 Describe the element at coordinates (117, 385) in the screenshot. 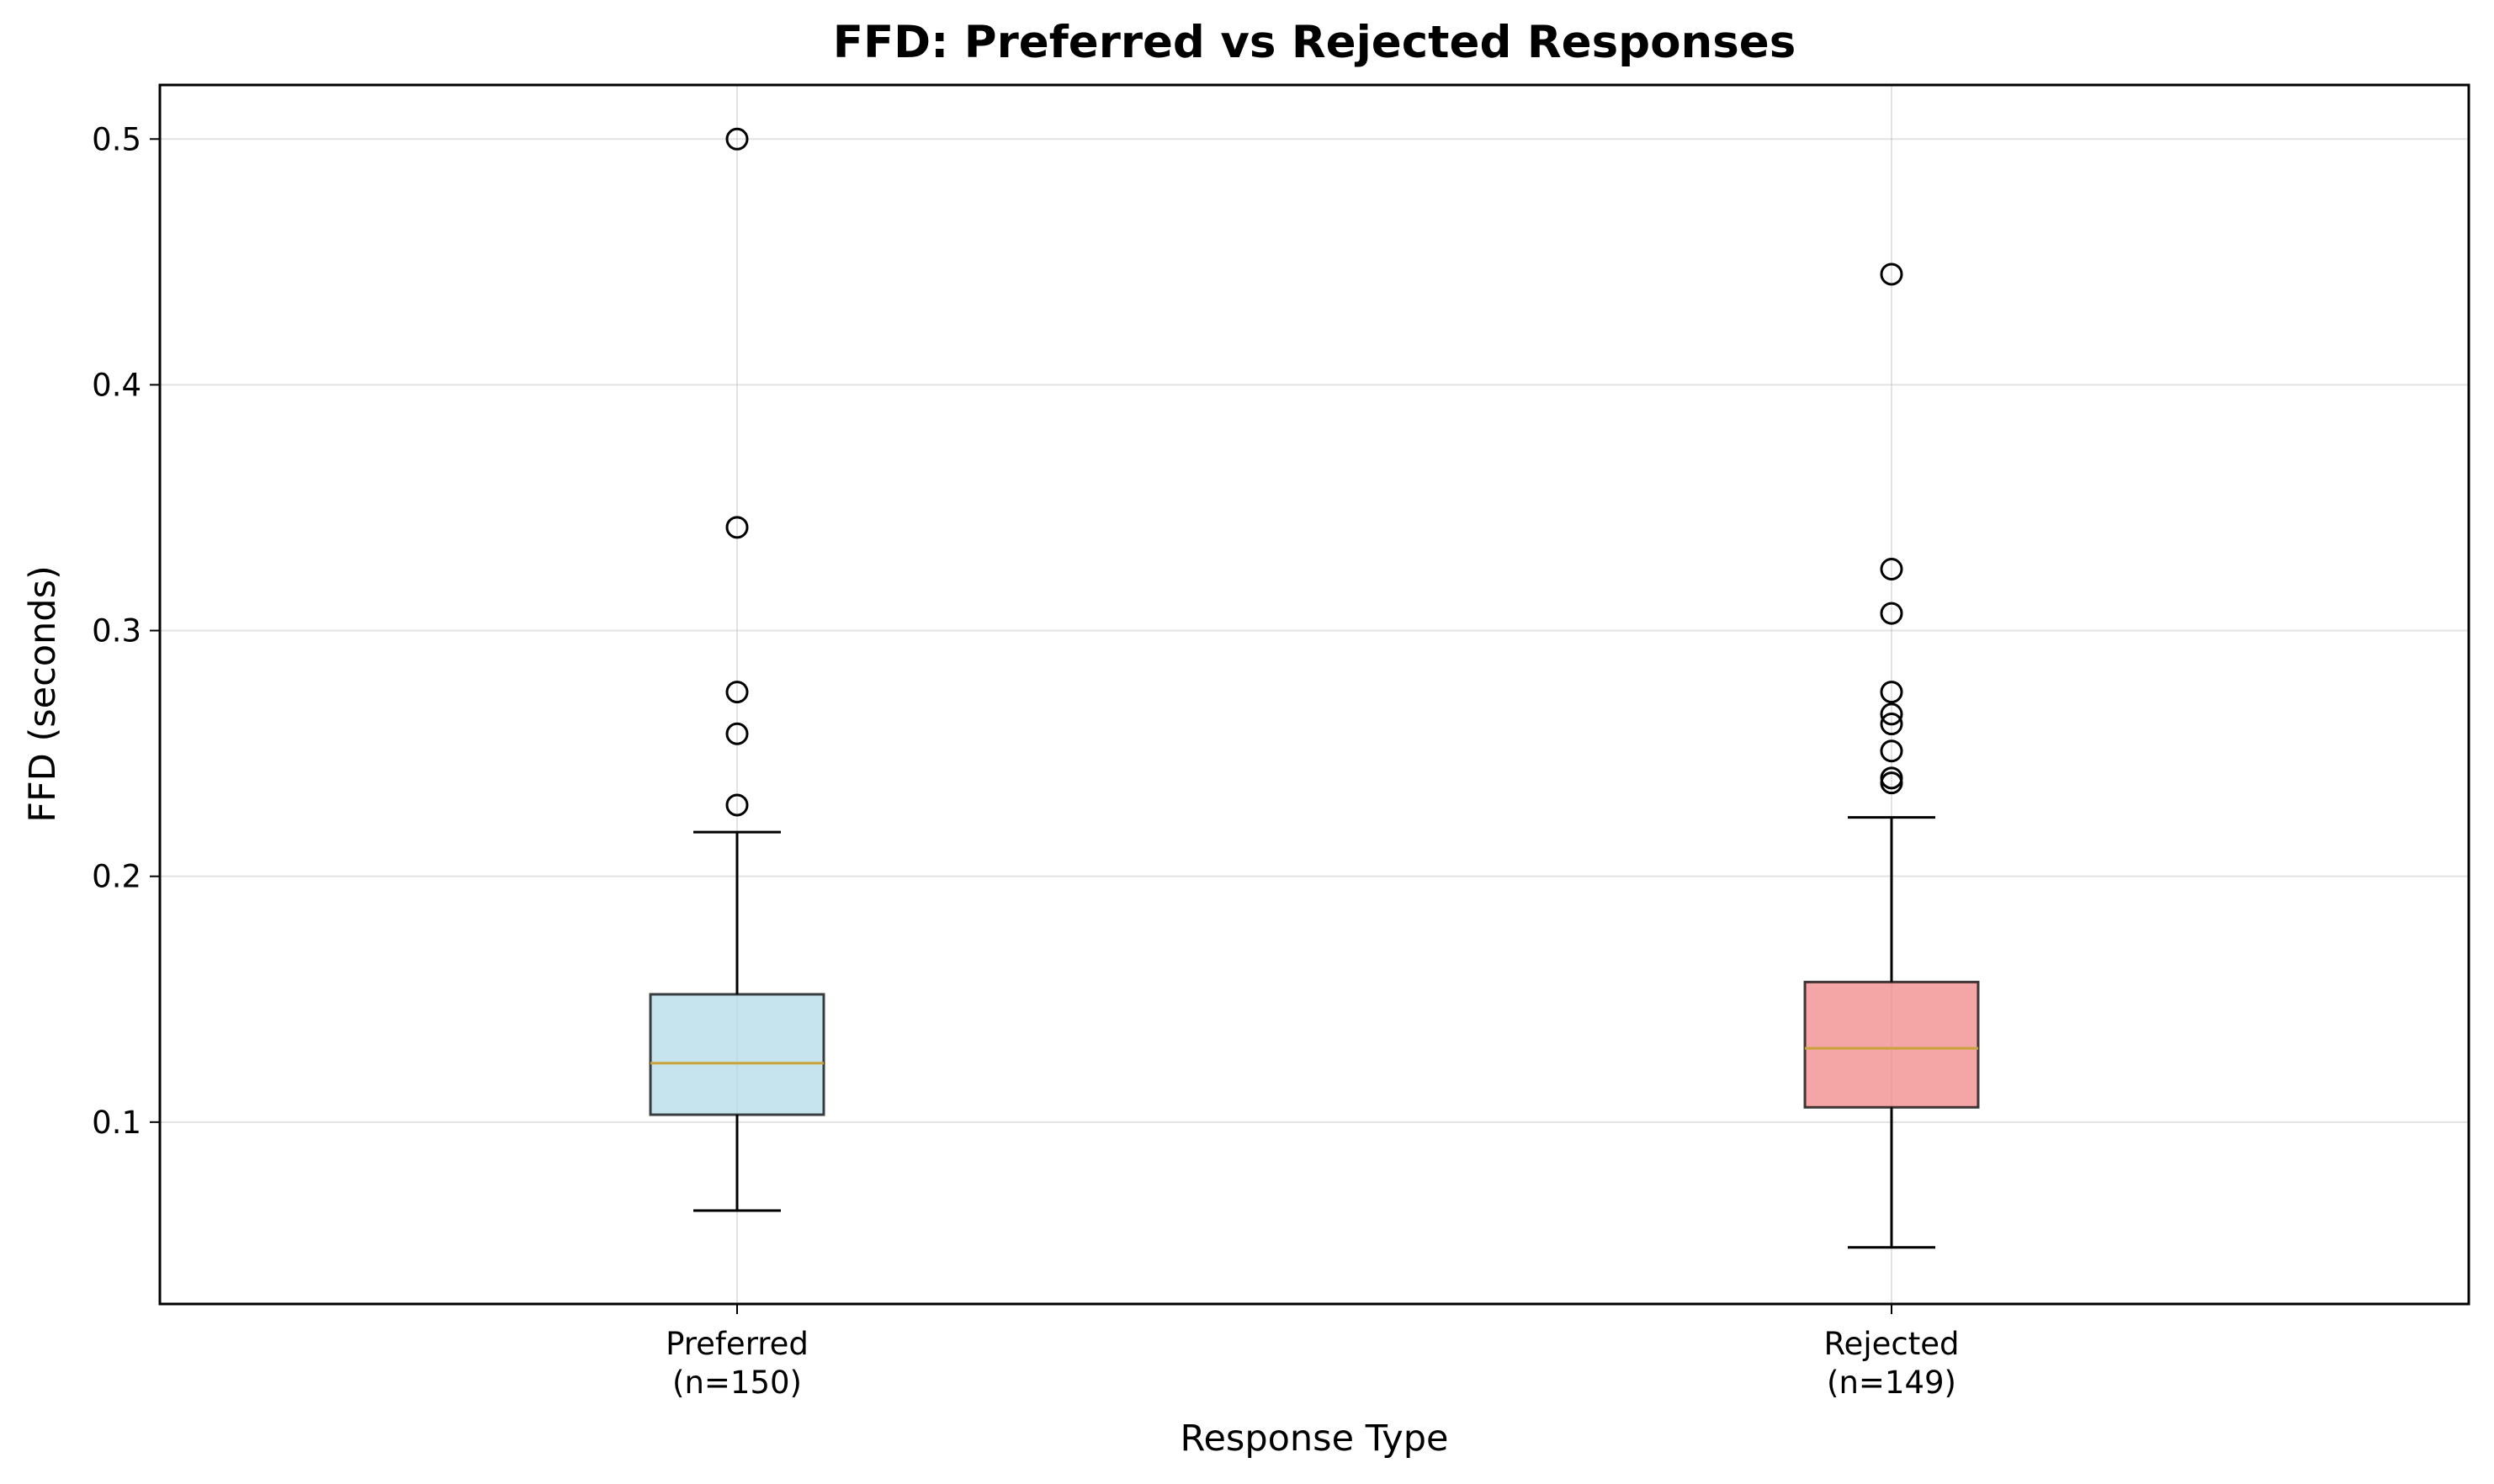

I see `y-tick-label: 0.4` at that location.